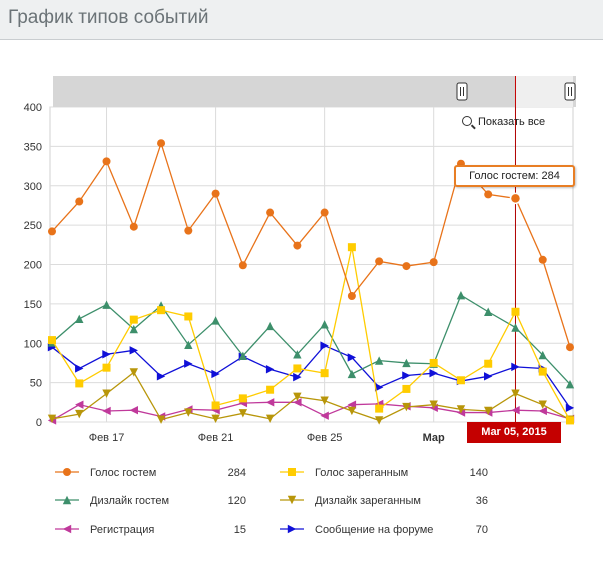  What do you see at coordinates (434, 438) in the screenshot?
I see `x-tick-label: Мар` at bounding box center [434, 438].